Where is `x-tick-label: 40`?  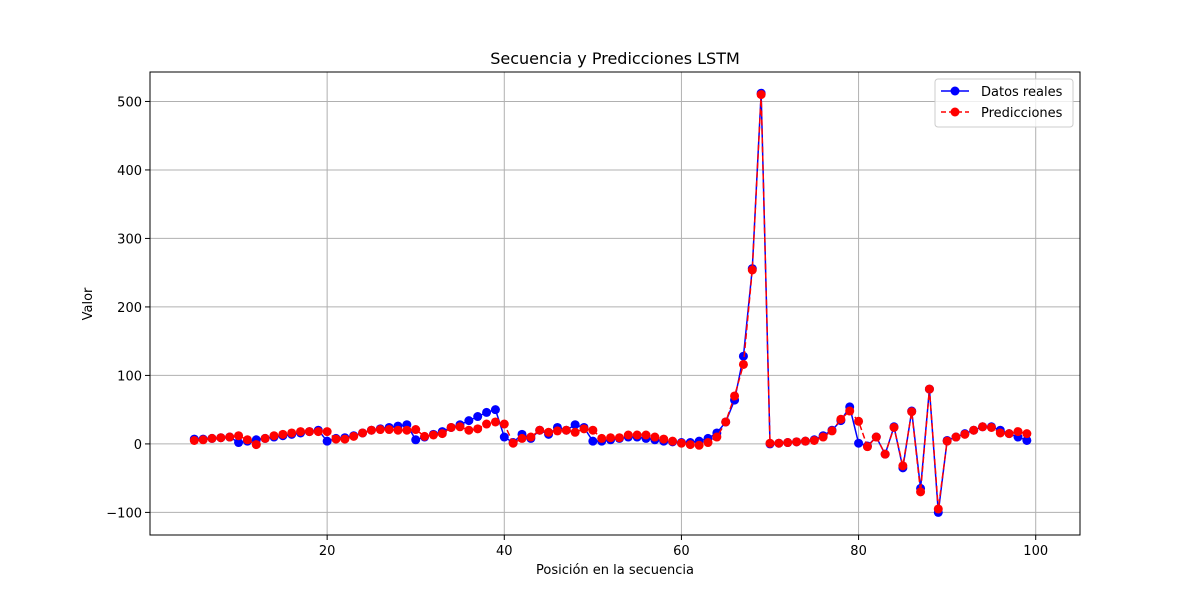
x-tick-label: 40 is located at coordinates (504, 551).